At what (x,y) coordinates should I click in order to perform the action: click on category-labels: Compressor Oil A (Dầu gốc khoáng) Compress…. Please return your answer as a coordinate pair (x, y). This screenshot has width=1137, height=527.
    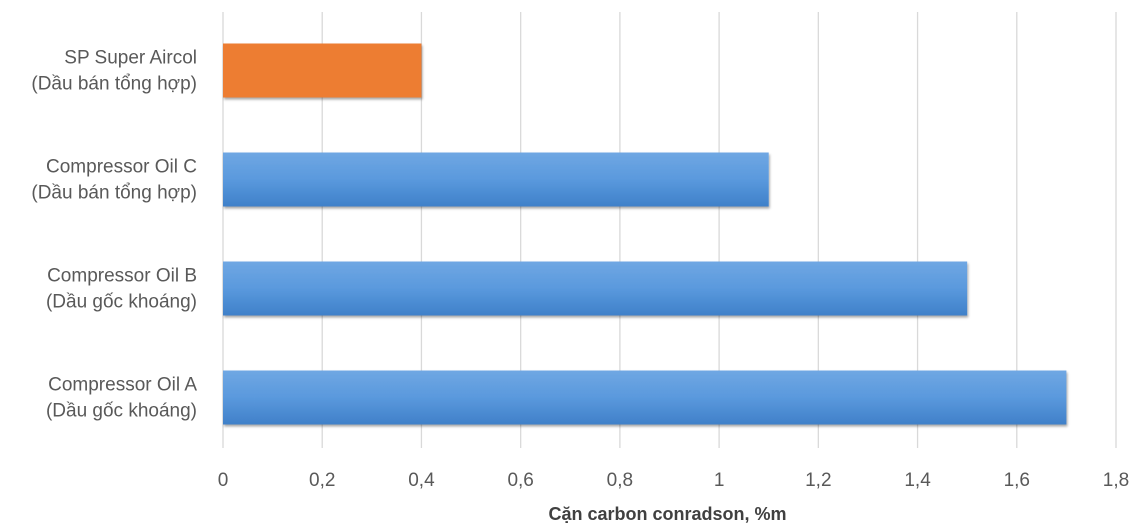
    Looking at the image, I should click on (114, 235).